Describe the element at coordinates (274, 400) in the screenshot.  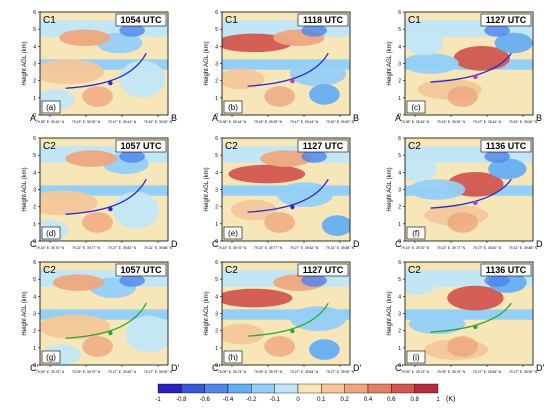
I see `colorbar-tick-label: -0.1` at that location.